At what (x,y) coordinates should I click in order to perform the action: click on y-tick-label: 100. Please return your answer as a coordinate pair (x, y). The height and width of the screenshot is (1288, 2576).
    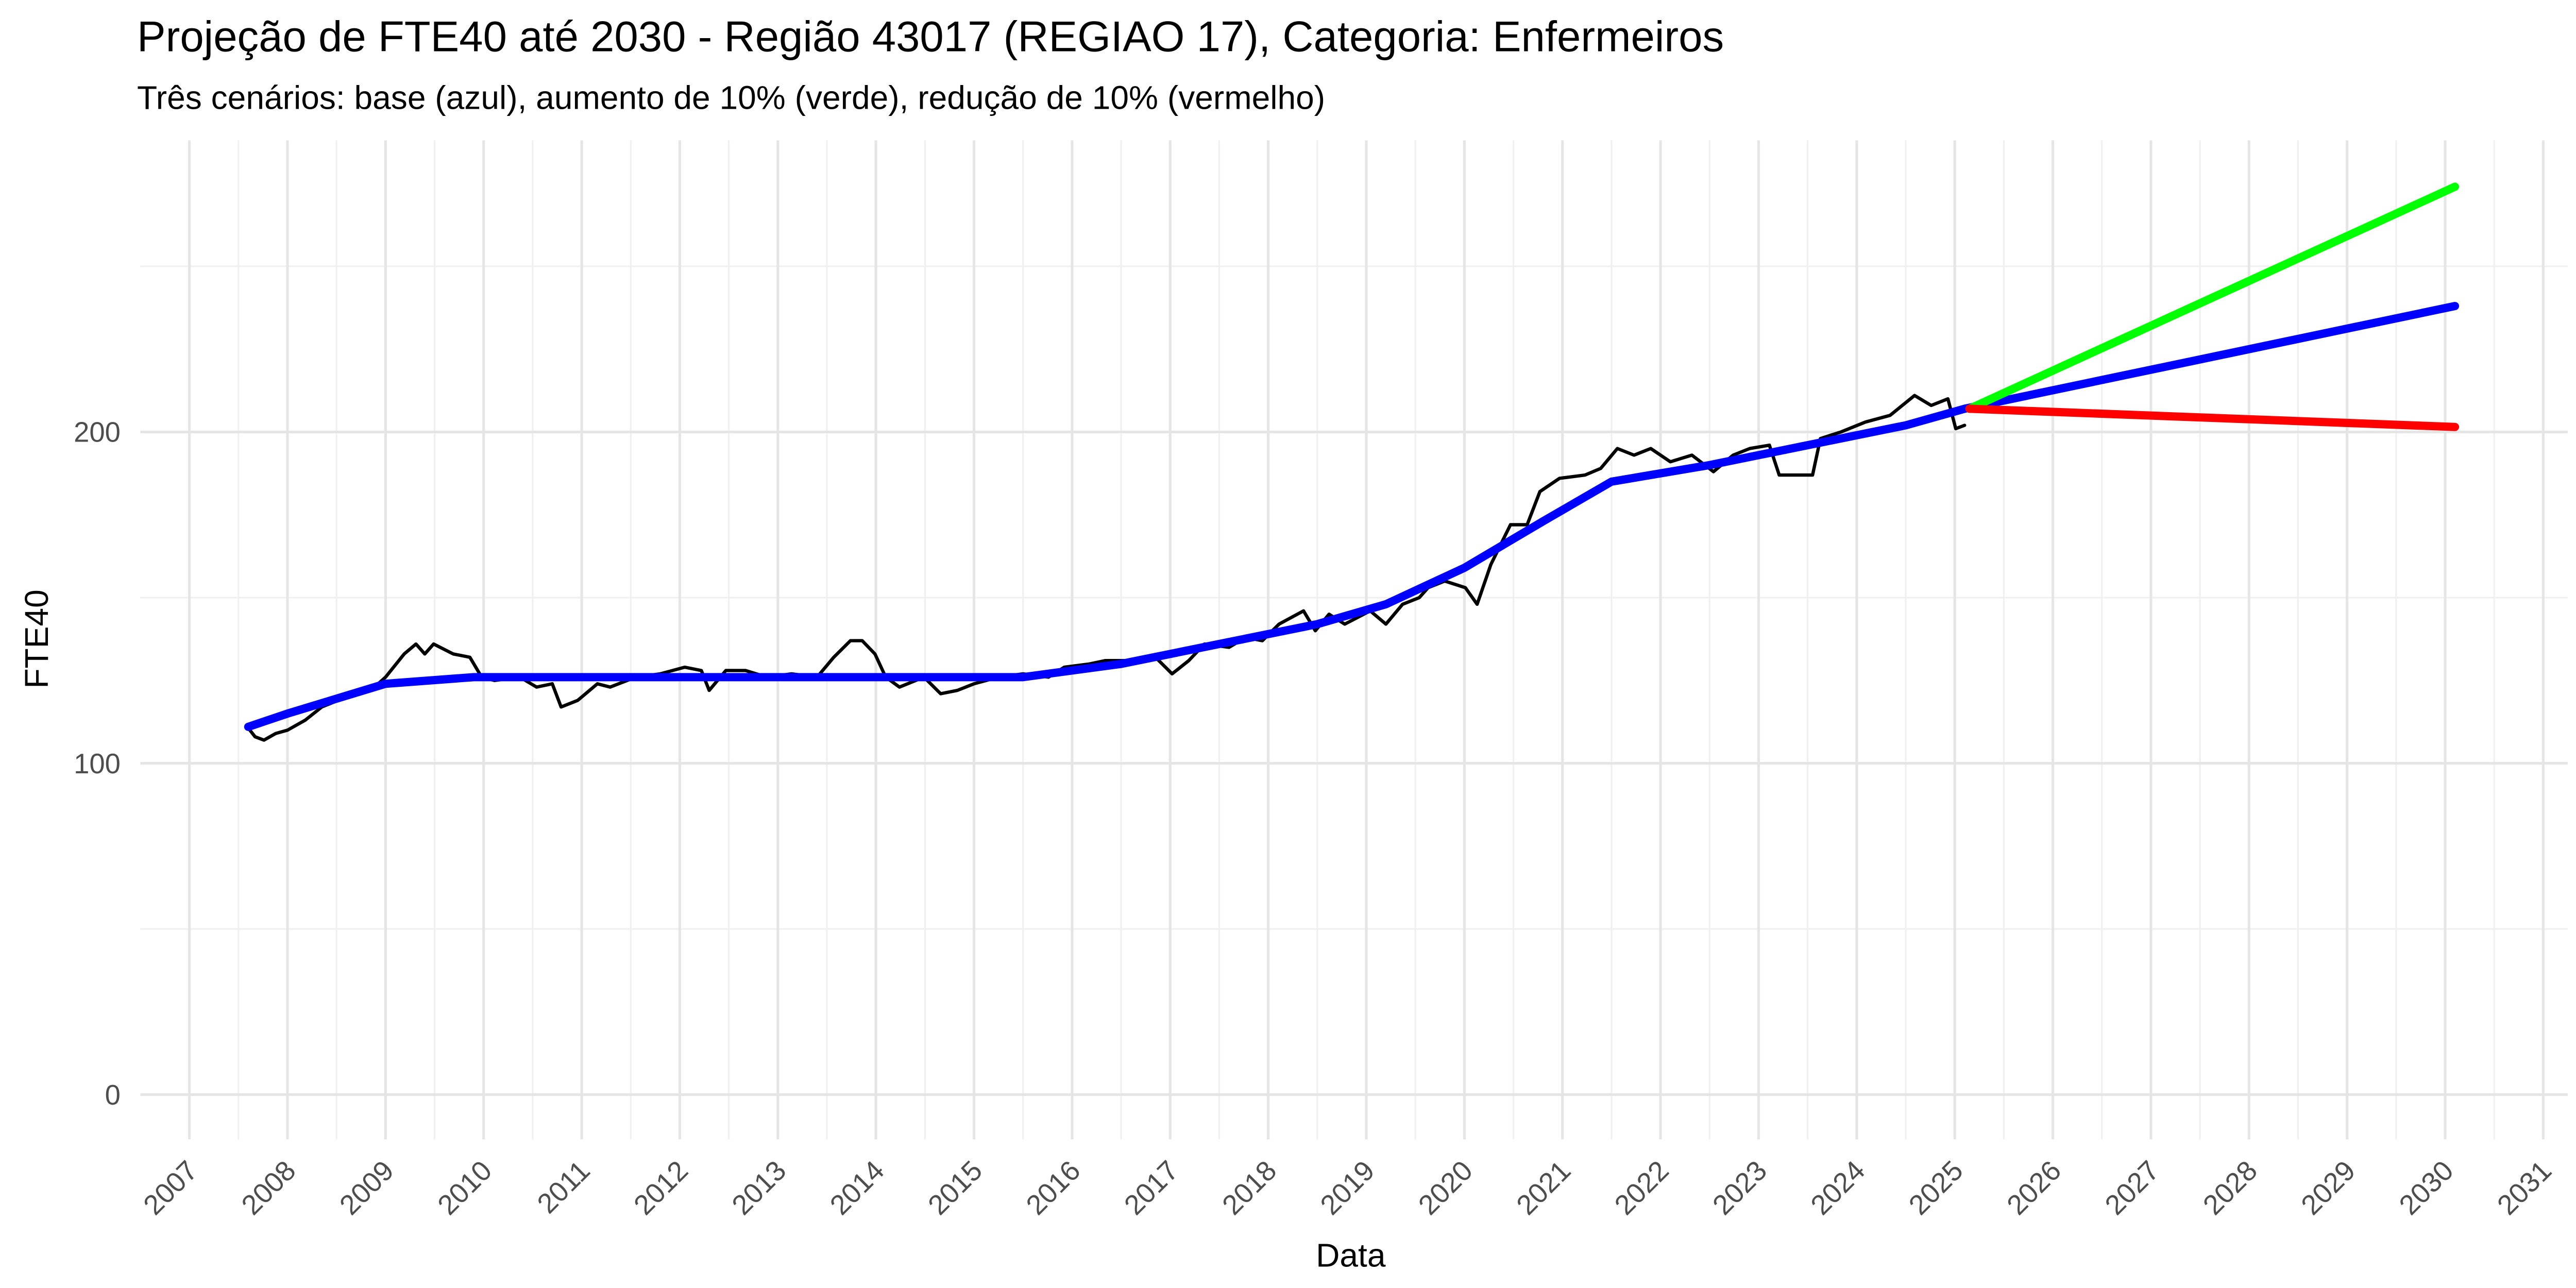
    Looking at the image, I should click on (97, 763).